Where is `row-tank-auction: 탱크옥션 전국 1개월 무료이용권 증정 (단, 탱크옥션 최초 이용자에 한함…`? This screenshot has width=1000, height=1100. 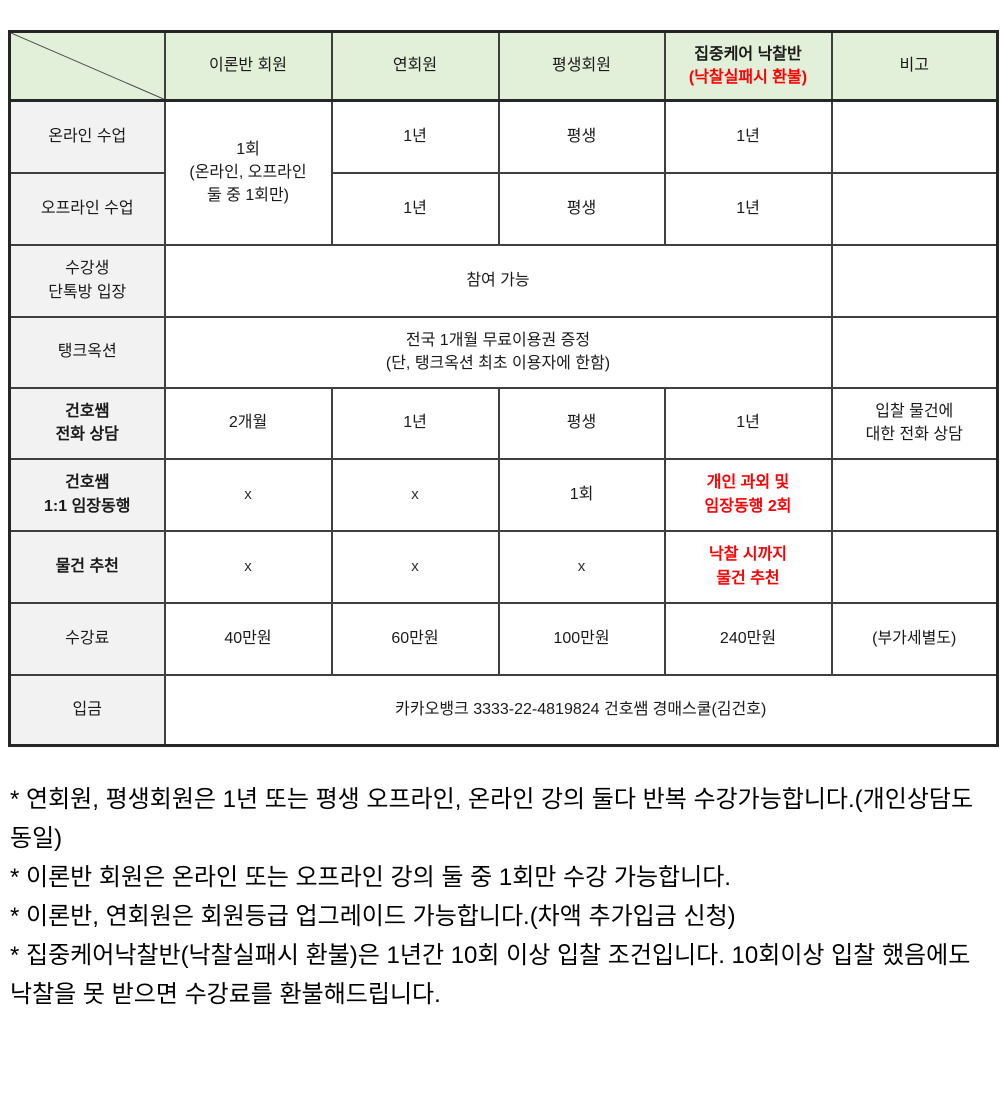 row-tank-auction: 탱크옥션 전국 1개월 무료이용권 증정 (단, 탱크옥션 최초 이용자에 한함… is located at coordinates (503, 352).